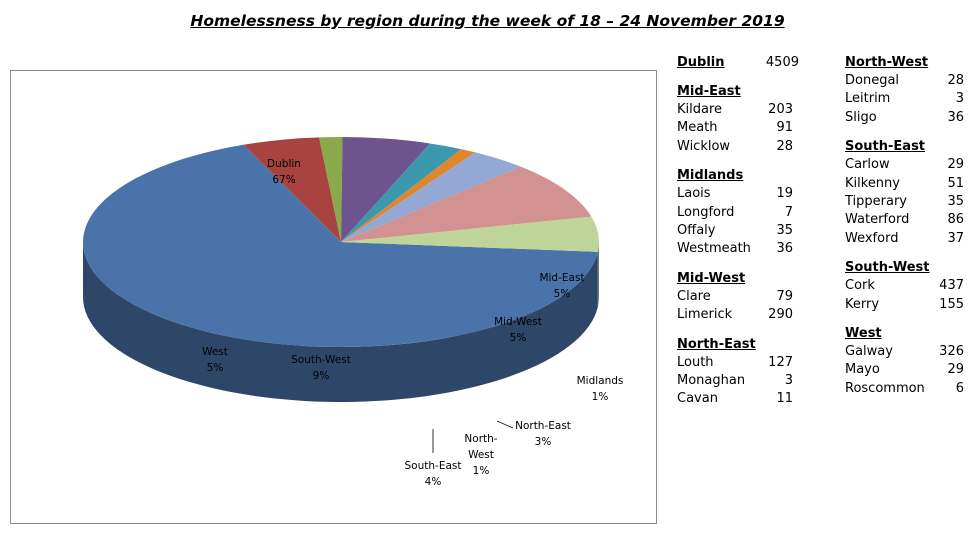  What do you see at coordinates (735, 231) in the screenshot?
I see `county-row: Offaly 35` at bounding box center [735, 231].